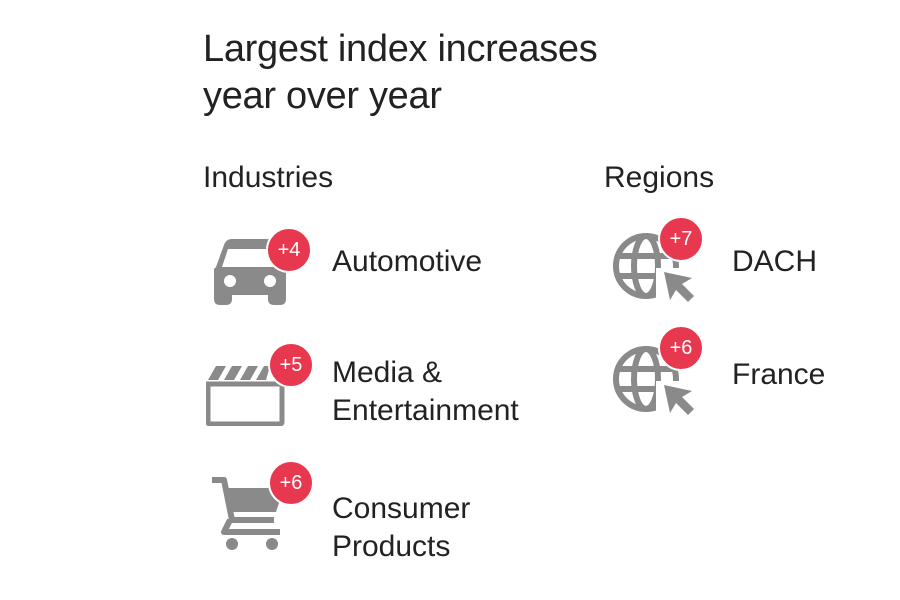 The height and width of the screenshot is (600, 900). I want to click on industry-item-automotive: +4 Automotive, so click(360, 265).